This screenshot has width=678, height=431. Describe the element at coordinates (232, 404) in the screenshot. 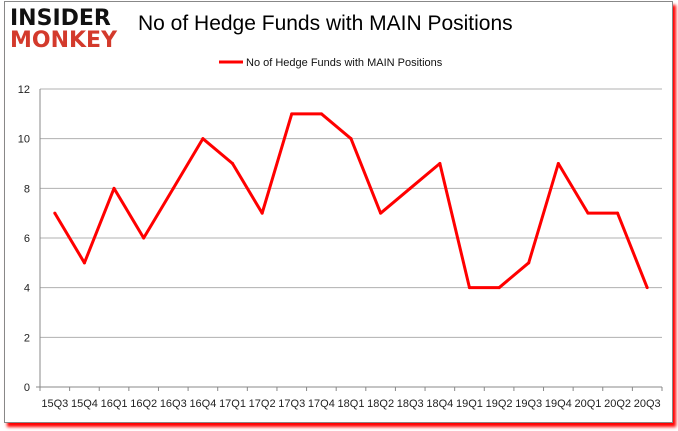

I see `x-tick-label: 17Q1` at that location.